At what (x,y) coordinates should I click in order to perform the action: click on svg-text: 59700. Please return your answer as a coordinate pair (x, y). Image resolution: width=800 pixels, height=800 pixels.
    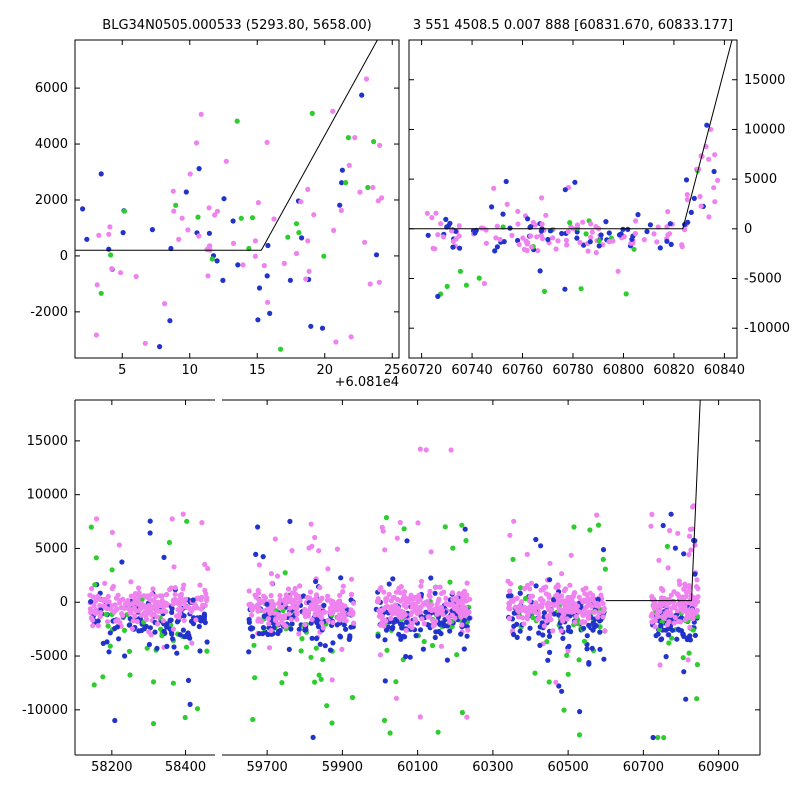
    Looking at the image, I should click on (266, 767).